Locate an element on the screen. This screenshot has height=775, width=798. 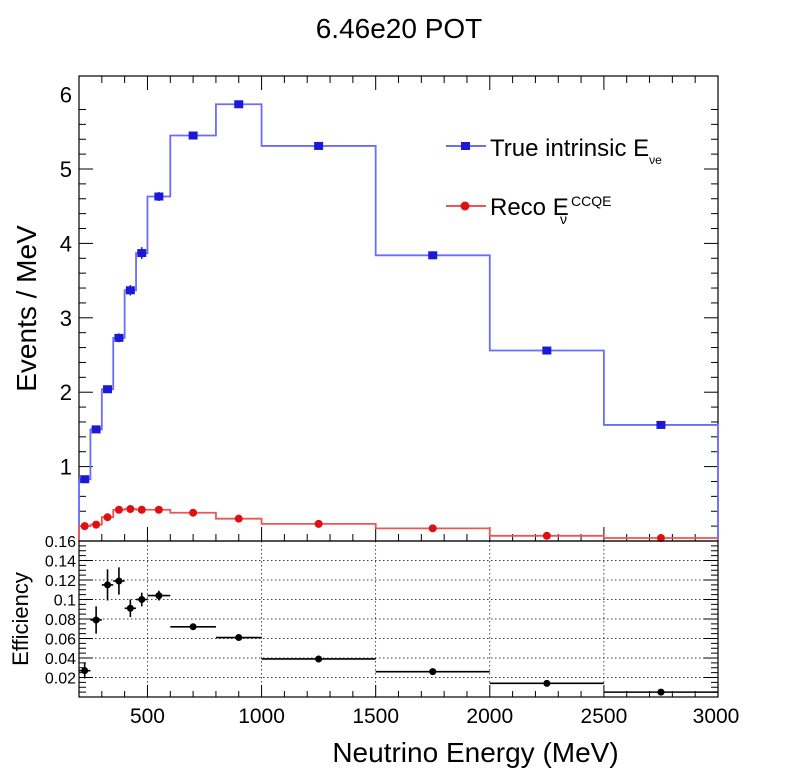
y-tick-label: 0.1 is located at coordinates (65, 601).